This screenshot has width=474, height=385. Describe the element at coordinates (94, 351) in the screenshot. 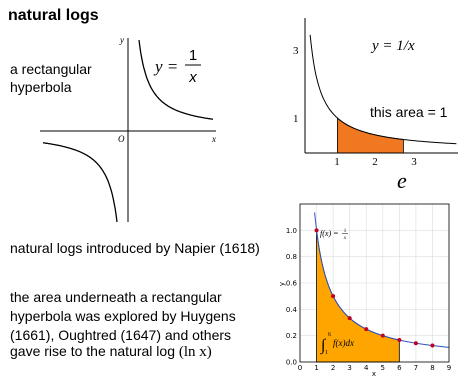

I see `body-text: gave rise to the natural log` at that location.